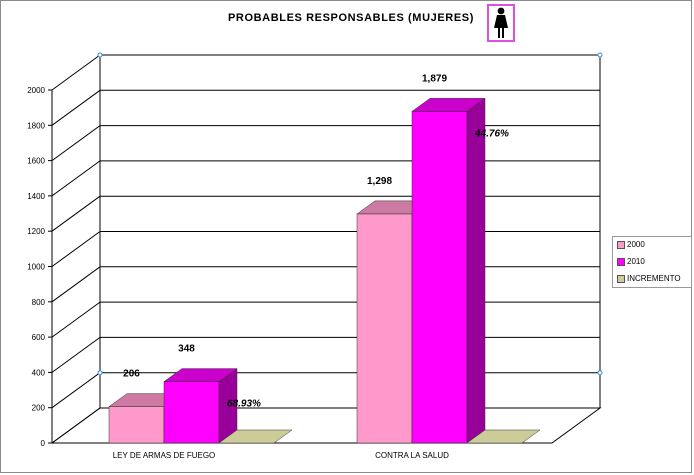  I want to click on legend-item-2000: 2000, so click(631, 245).